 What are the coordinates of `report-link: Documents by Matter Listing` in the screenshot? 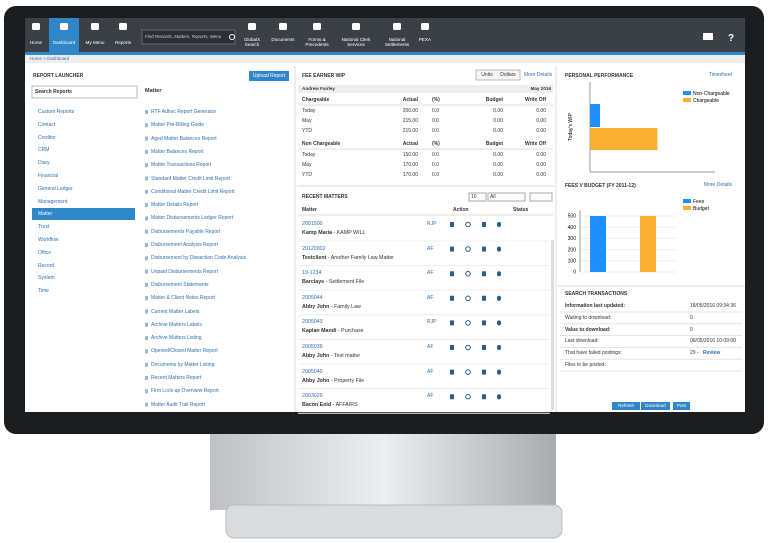 It's located at (183, 364).